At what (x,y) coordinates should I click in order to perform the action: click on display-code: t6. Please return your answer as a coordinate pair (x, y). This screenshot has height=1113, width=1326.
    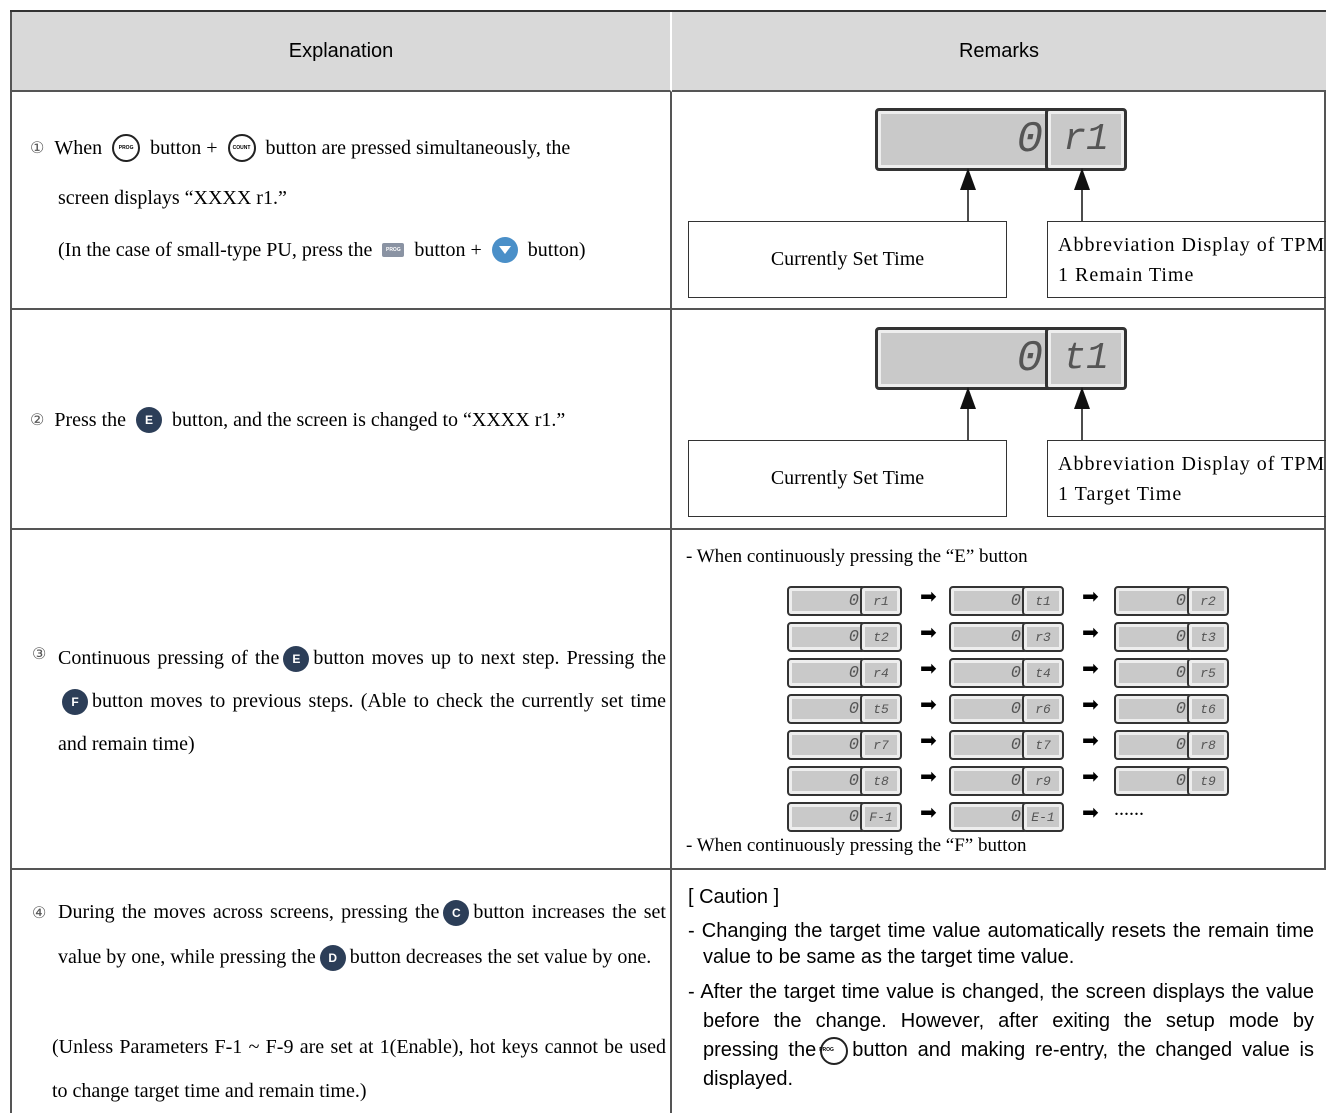
    Looking at the image, I should click on (1208, 709).